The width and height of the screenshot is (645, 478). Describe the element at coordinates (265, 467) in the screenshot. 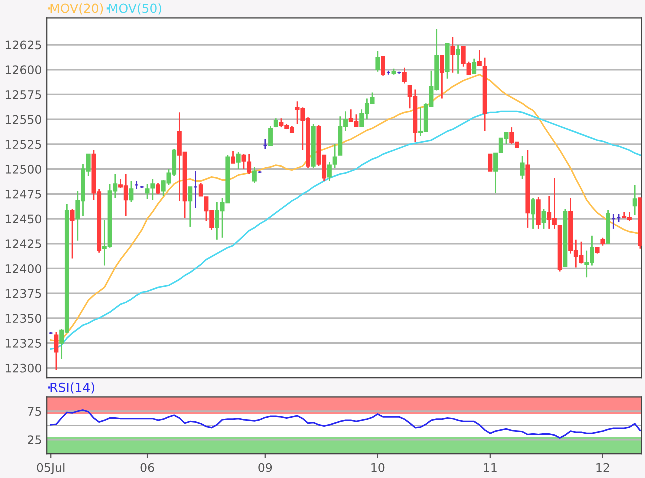

I see `x-tick-label: 09` at that location.